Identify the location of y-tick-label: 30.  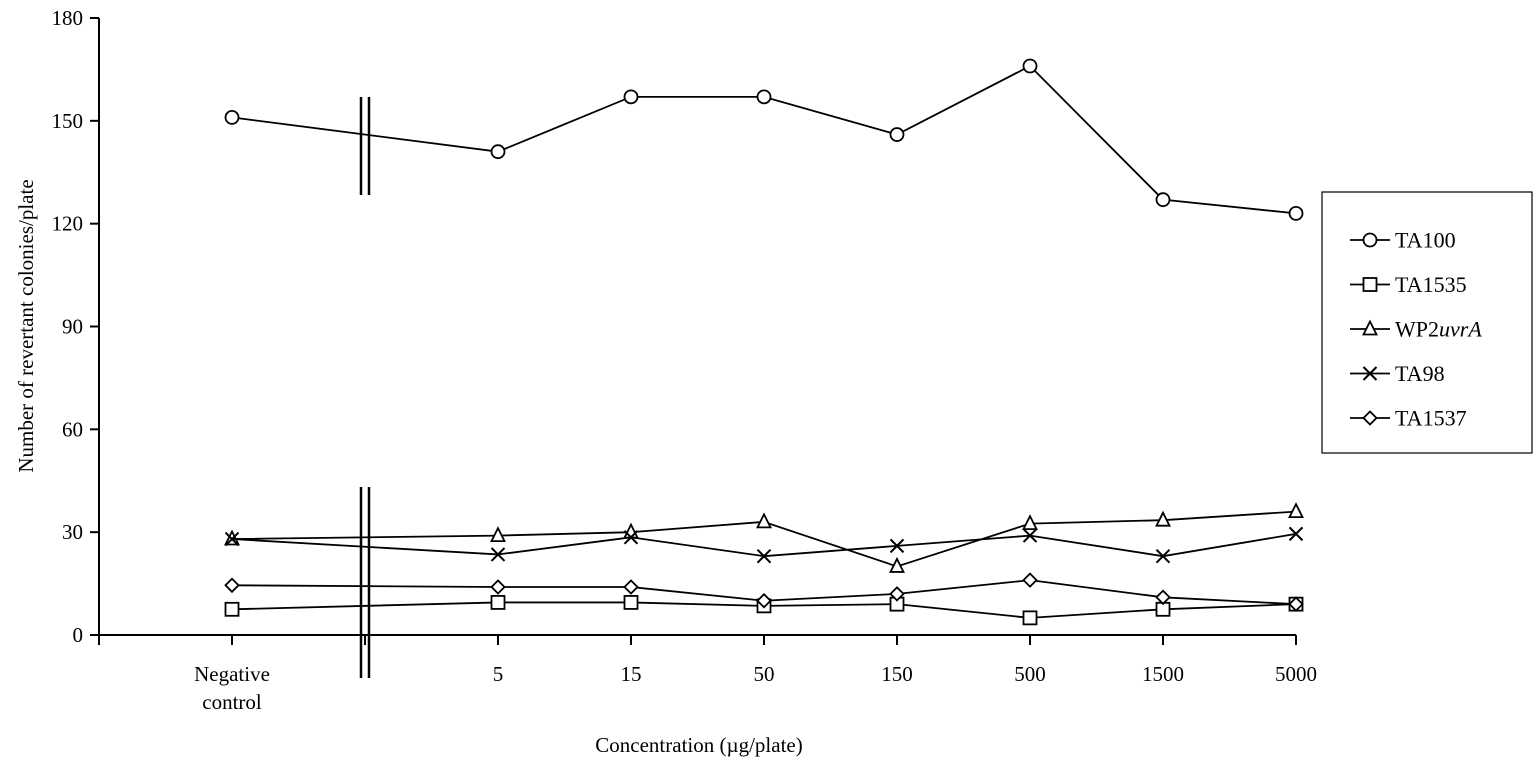
(72, 532).